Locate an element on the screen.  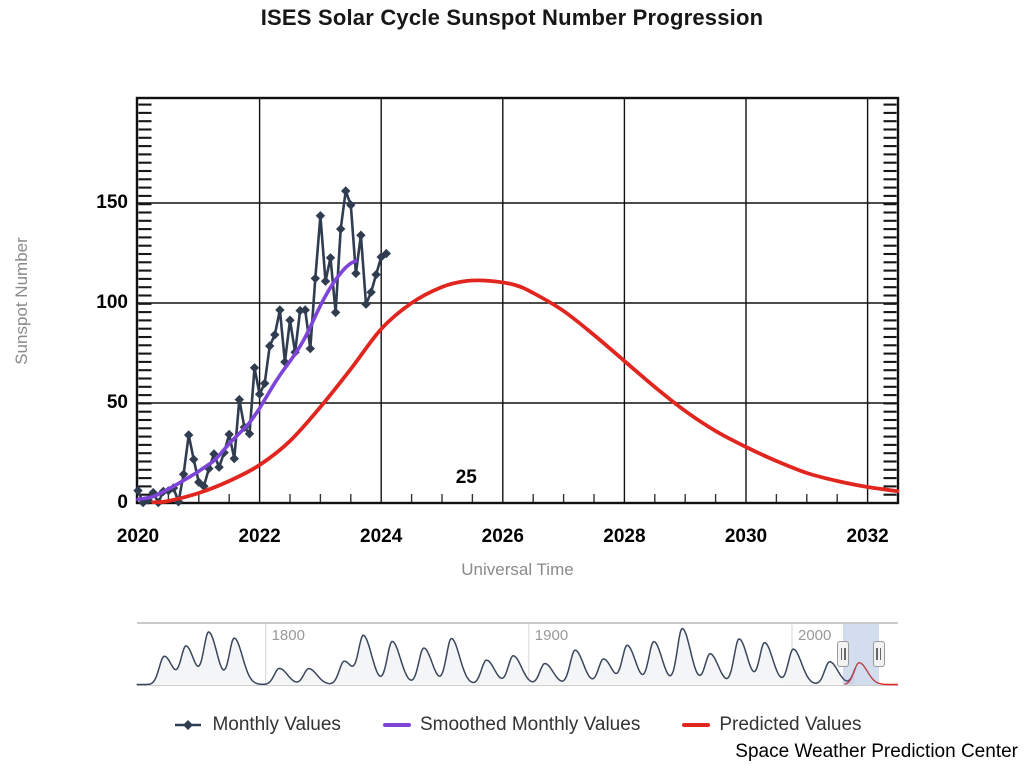
x-axis-title: Universal Time is located at coordinates (517, 569).